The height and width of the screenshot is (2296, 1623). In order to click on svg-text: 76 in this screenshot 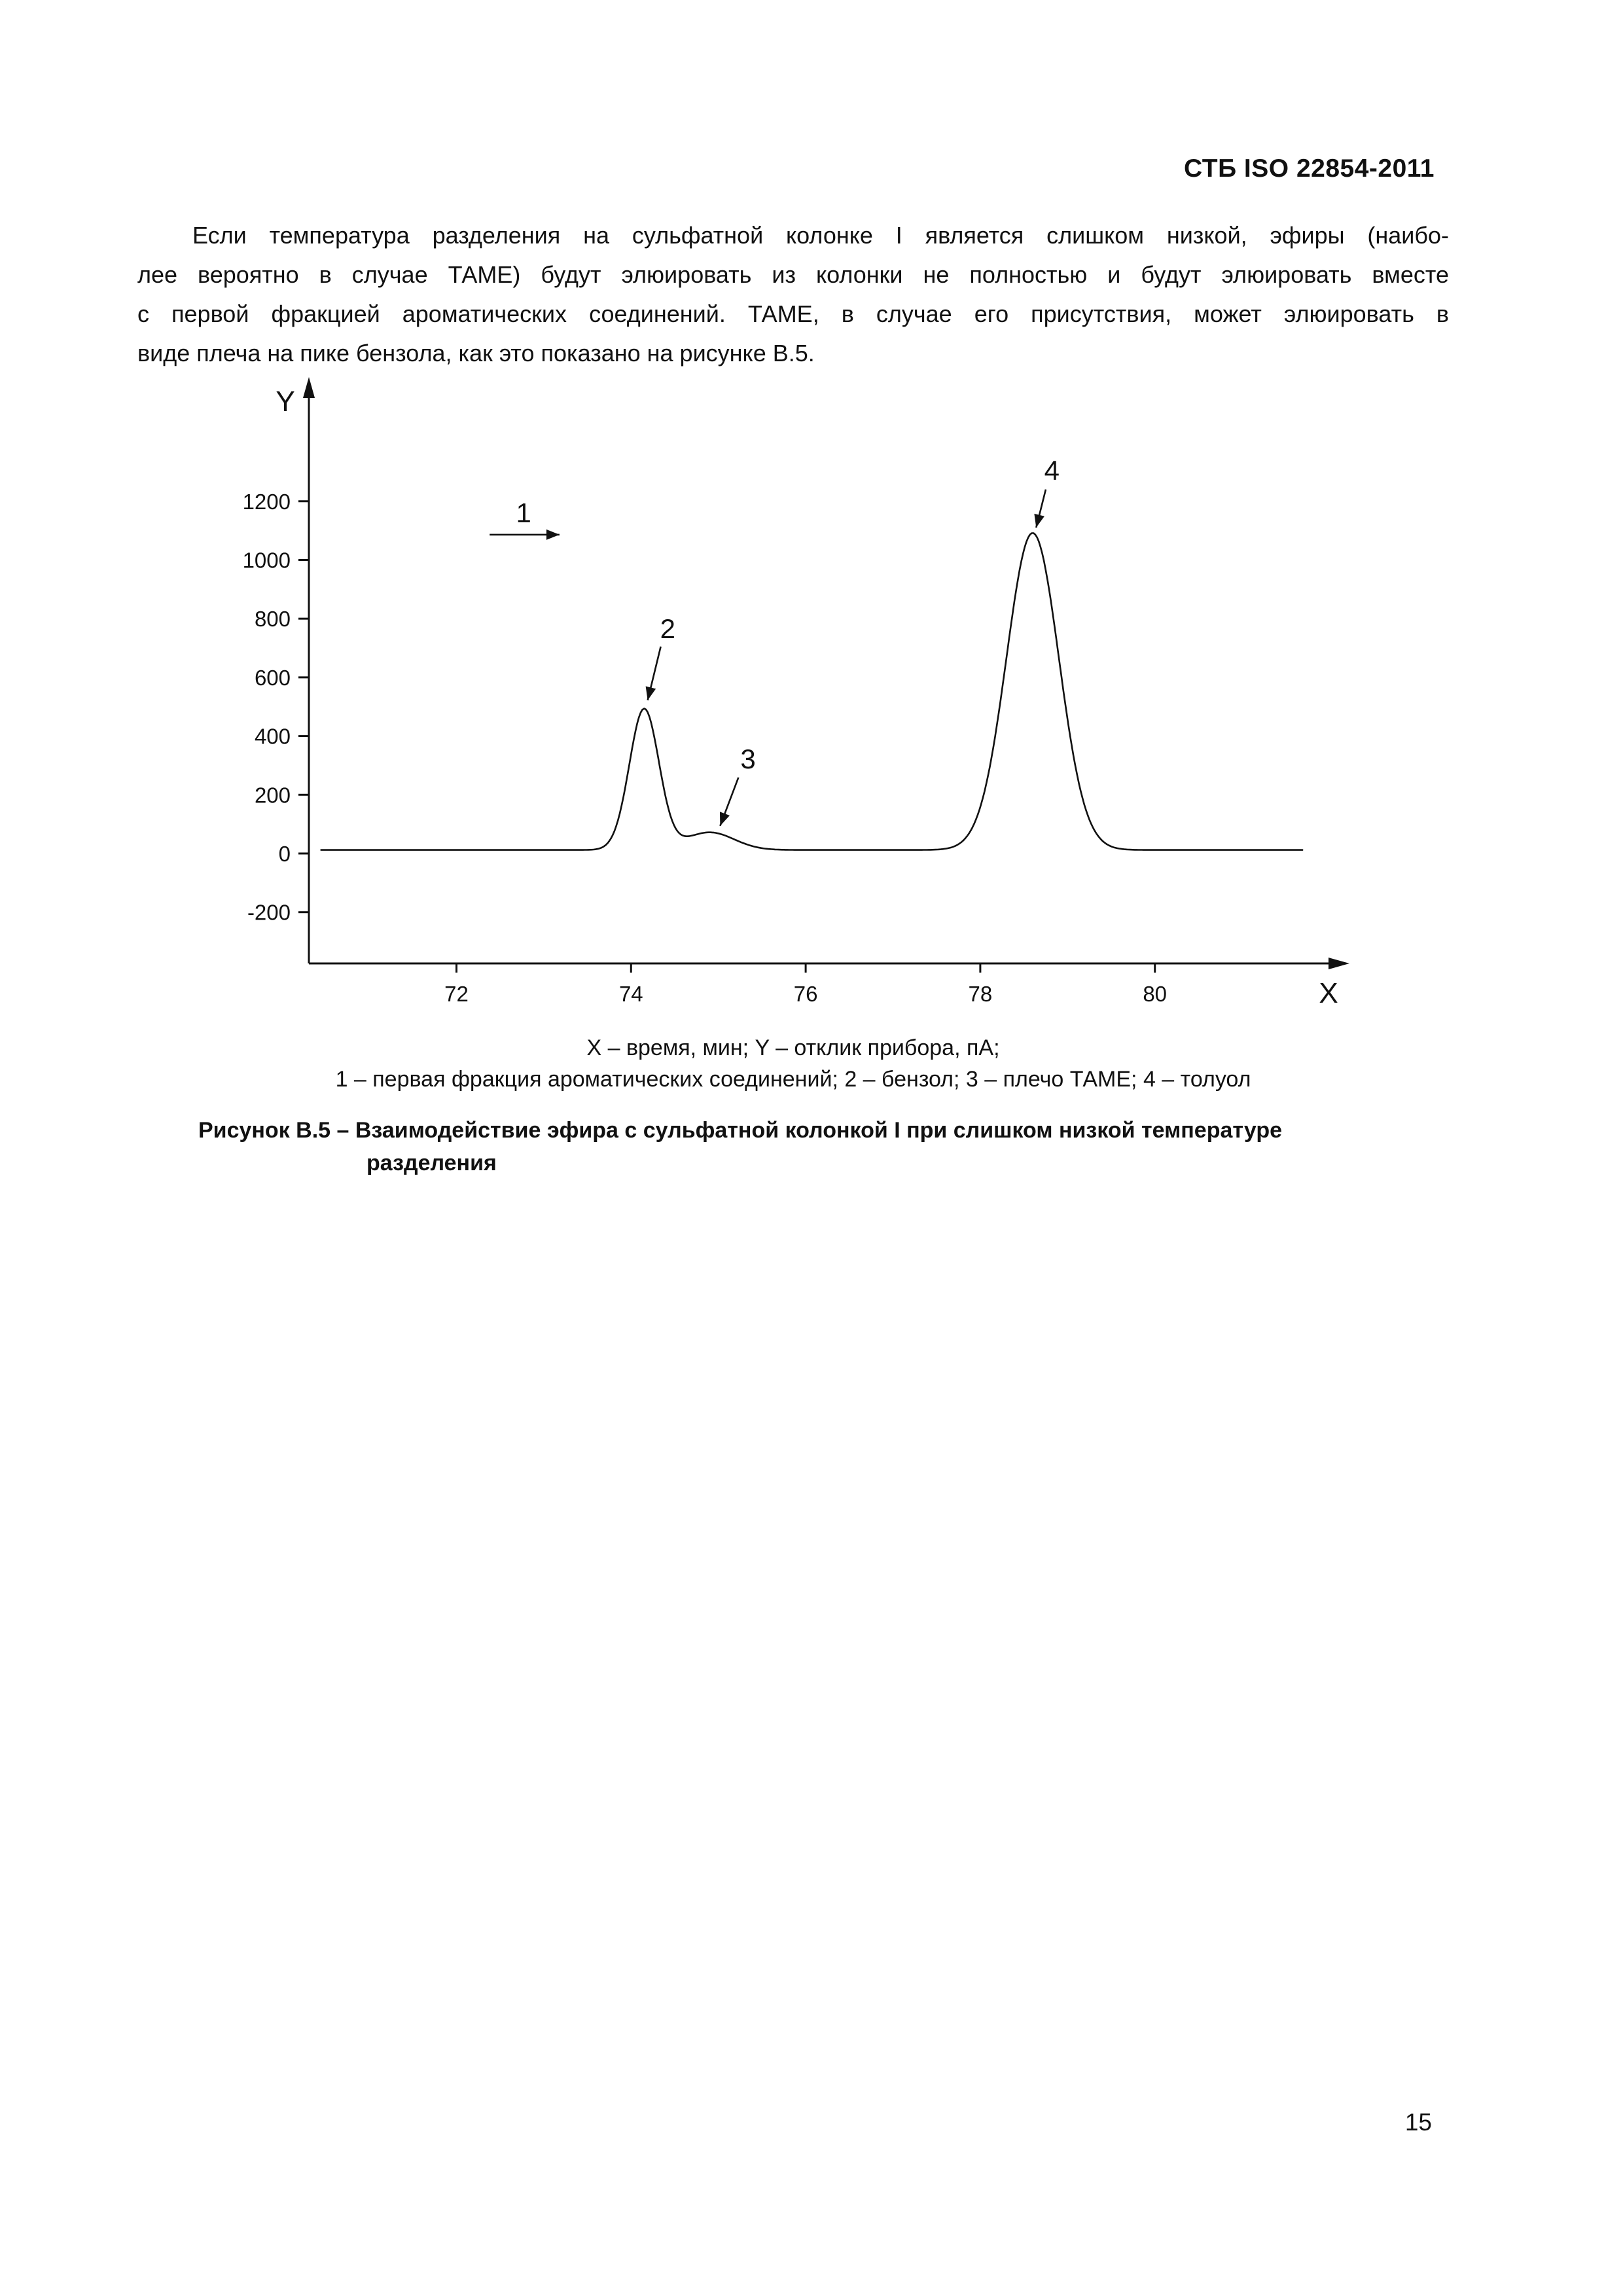, I will do `click(806, 994)`.